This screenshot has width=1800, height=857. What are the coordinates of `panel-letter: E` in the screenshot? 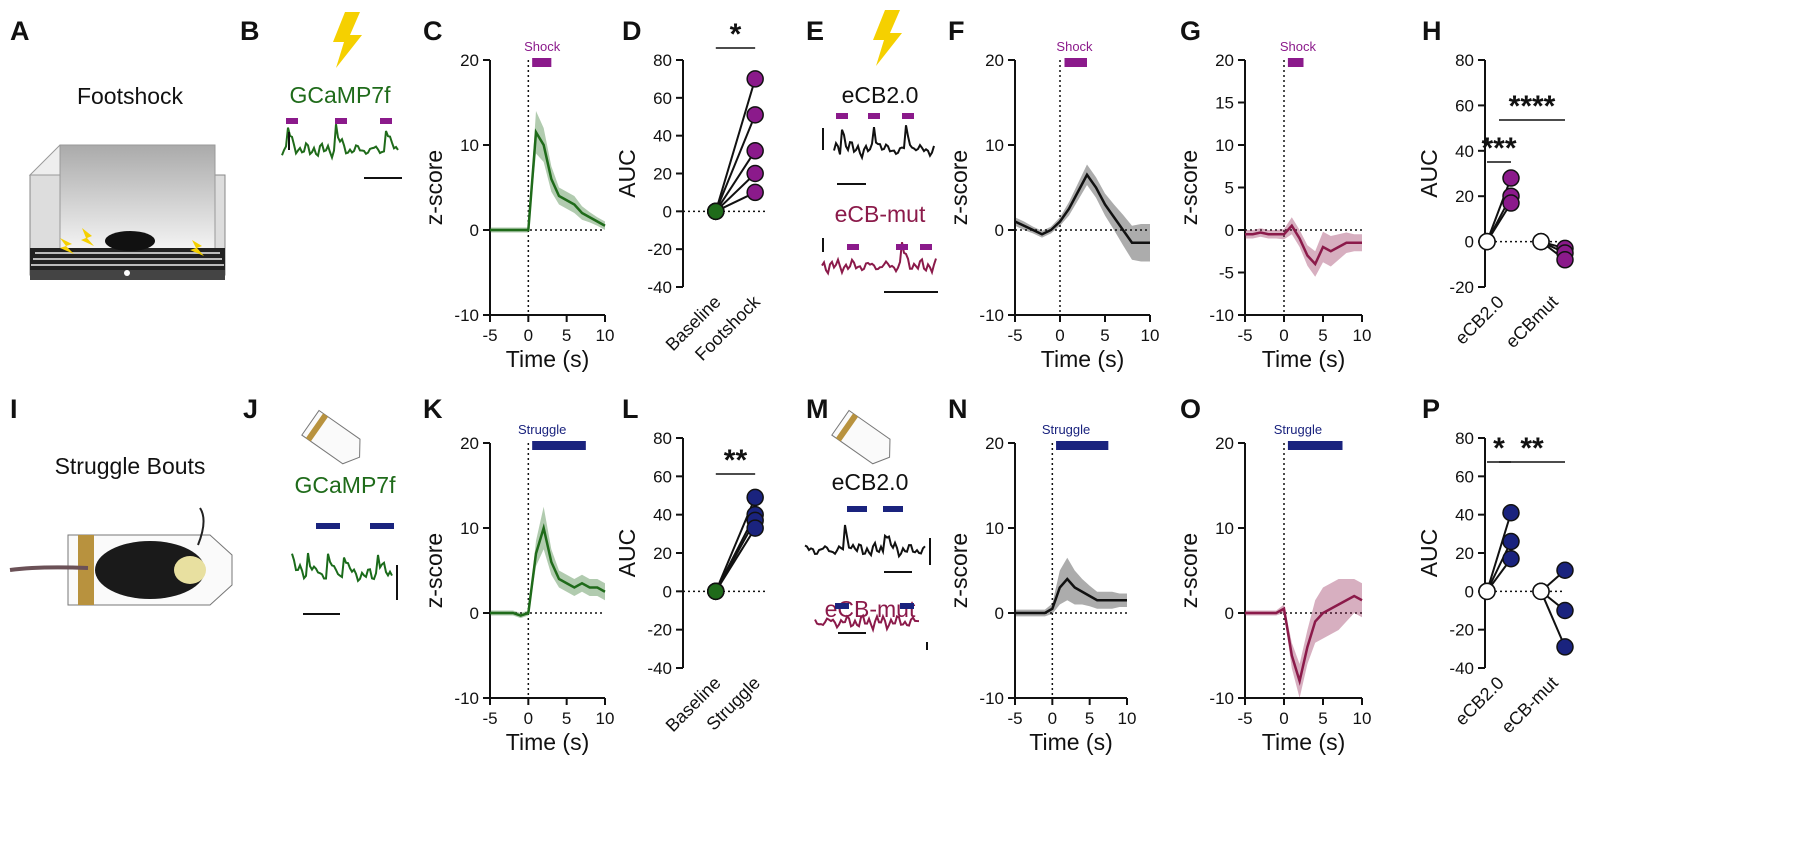 It's located at (815, 31).